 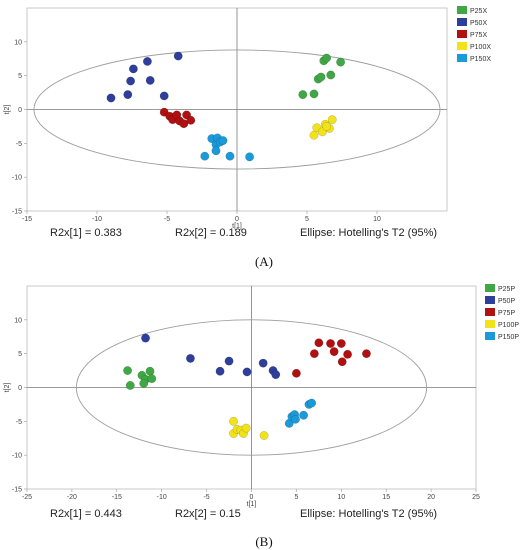 What do you see at coordinates (506, 313) in the screenshot?
I see `legend-label: P75P` at bounding box center [506, 313].